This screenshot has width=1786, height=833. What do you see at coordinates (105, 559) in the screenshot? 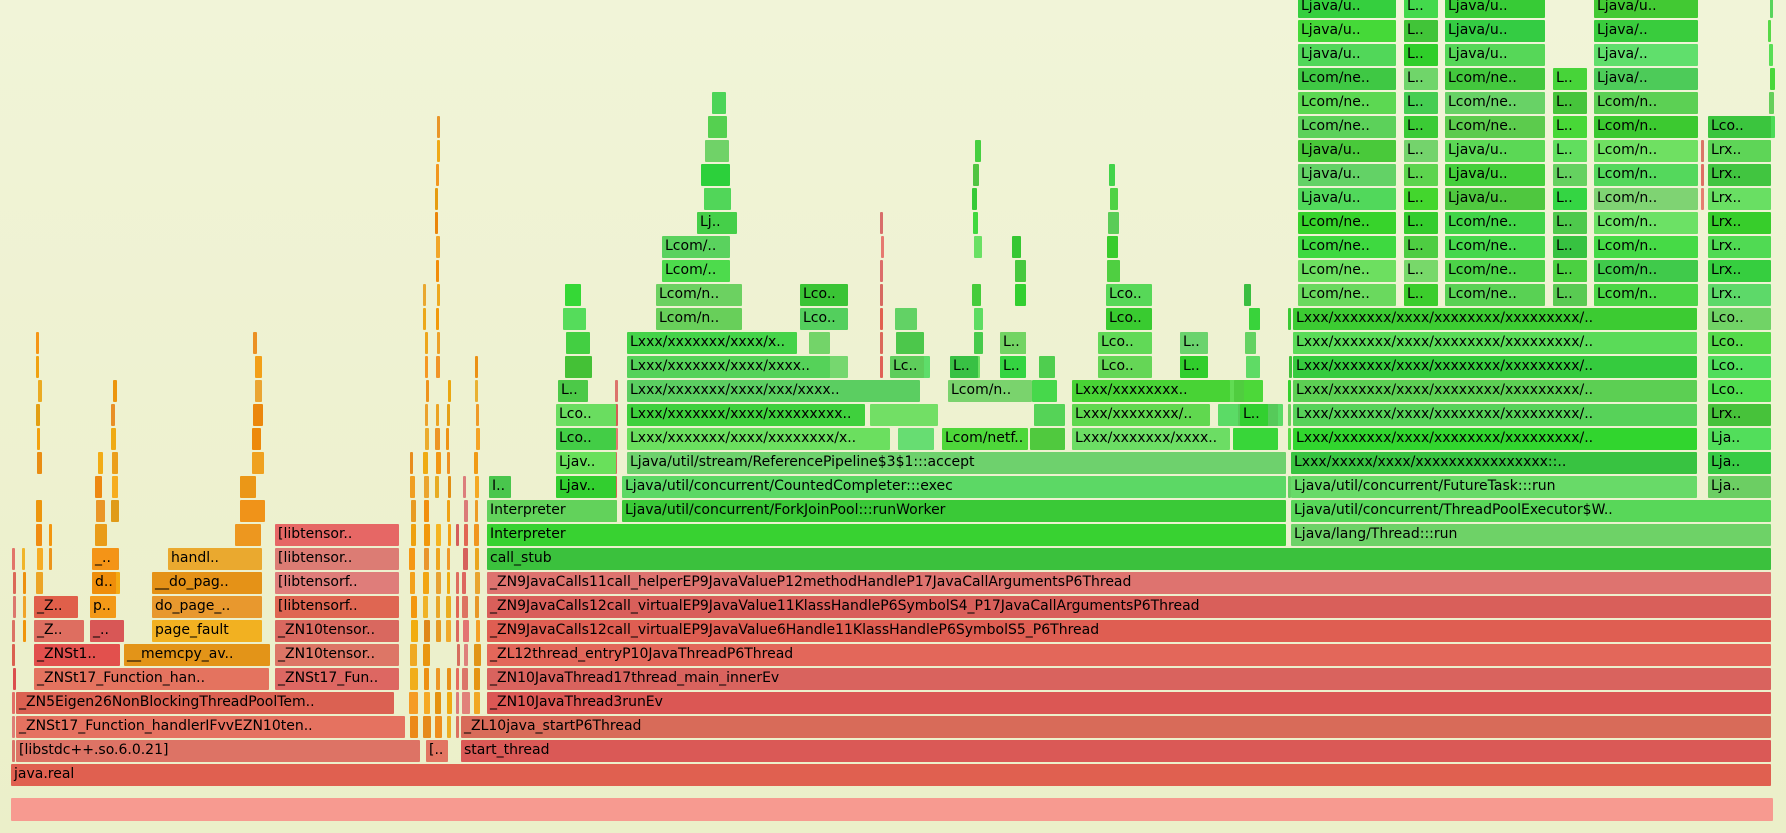
I see `flame-frame: _..` at bounding box center [105, 559].